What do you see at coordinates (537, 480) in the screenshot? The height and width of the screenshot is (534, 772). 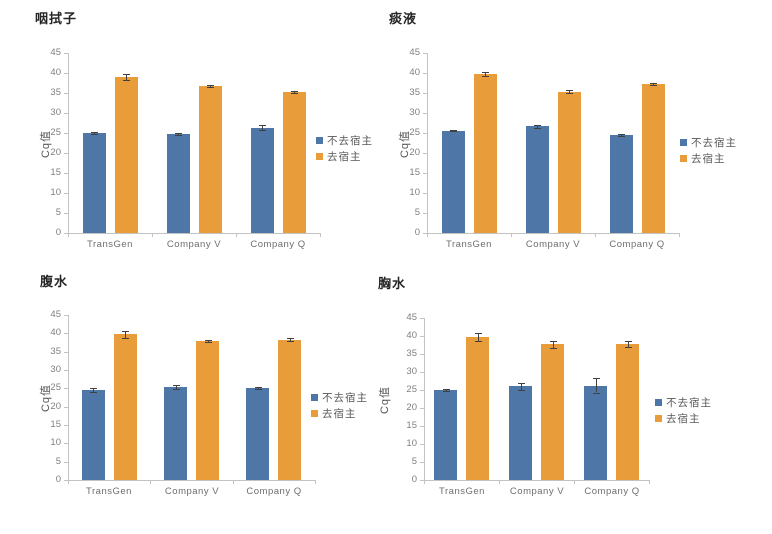 I see `x-axis-line` at bounding box center [537, 480].